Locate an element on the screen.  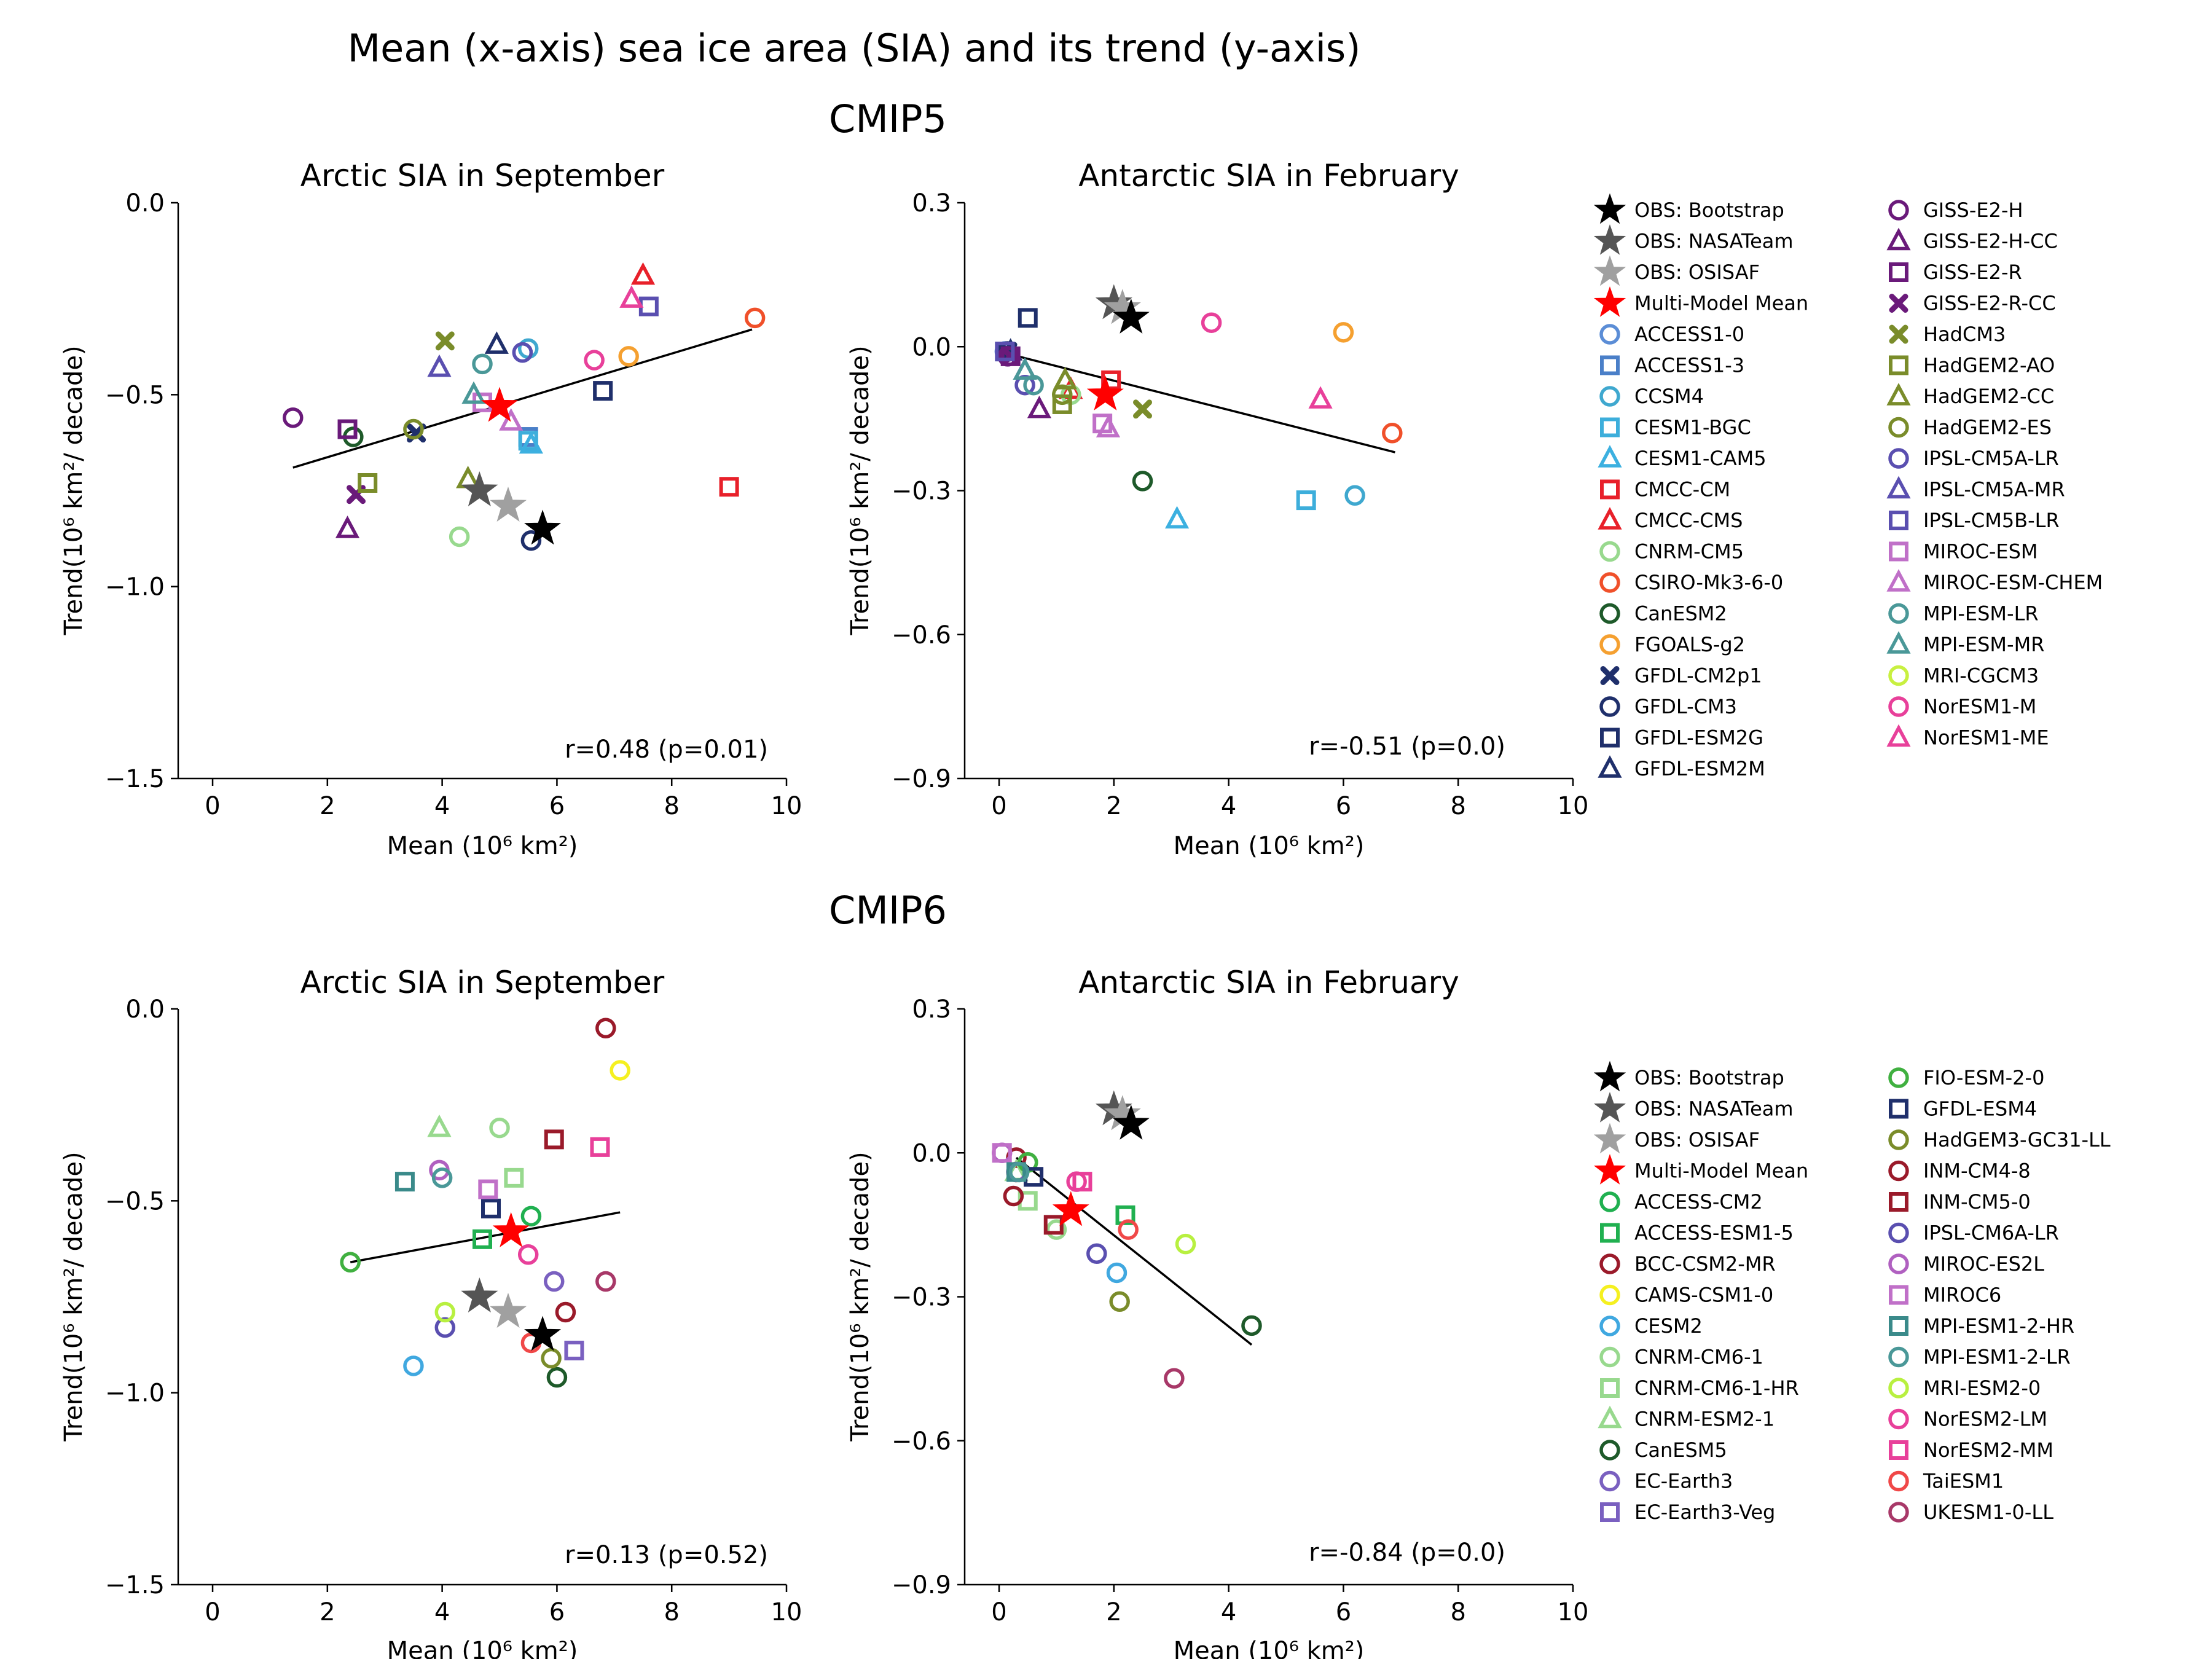
legend-label: MPI-ESM1-2-HR is located at coordinates (1998, 1326).